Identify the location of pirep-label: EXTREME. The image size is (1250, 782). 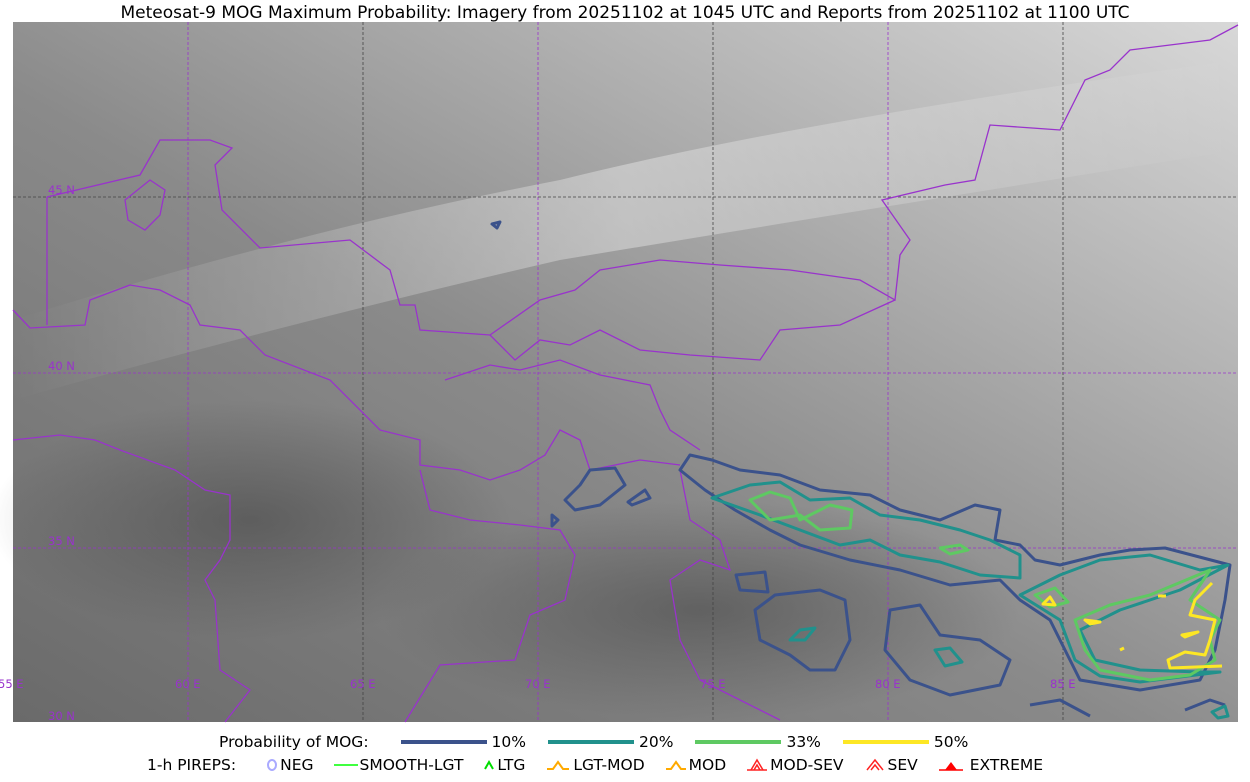
(1006, 765).